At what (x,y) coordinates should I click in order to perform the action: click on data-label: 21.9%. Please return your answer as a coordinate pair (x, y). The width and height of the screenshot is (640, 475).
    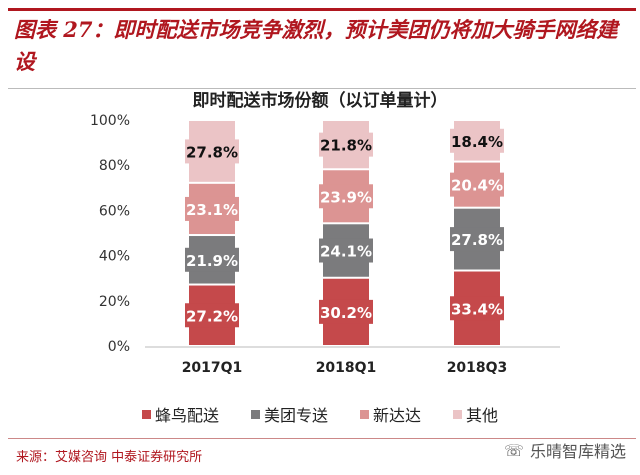
    Looking at the image, I should click on (212, 261).